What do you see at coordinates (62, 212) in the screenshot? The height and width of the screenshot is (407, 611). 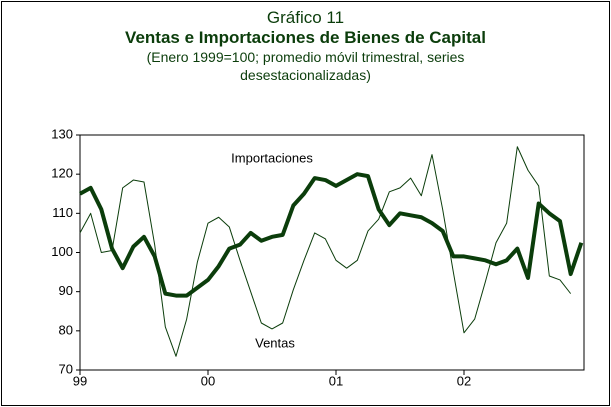 I see `y-tick-label: 110` at bounding box center [62, 212].